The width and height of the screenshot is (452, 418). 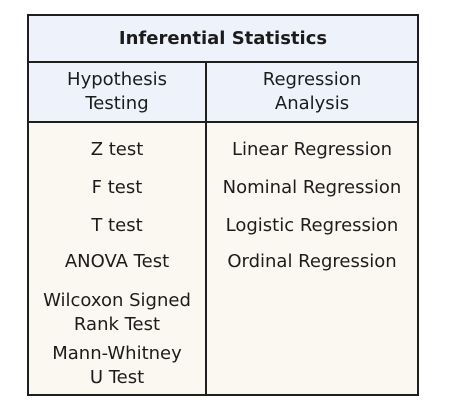 What do you see at coordinates (223, 93) in the screenshot?
I see `header-row: Hypothesis Testing Regression Analysis` at bounding box center [223, 93].